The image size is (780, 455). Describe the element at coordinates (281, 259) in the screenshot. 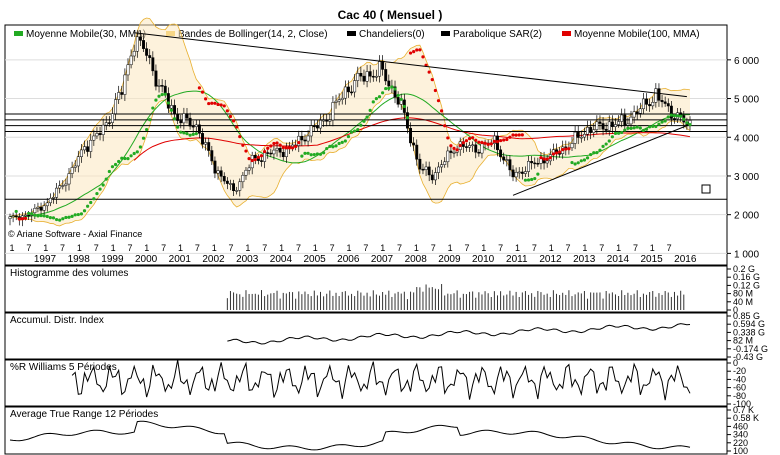

I see `year-label: 2004` at that location.